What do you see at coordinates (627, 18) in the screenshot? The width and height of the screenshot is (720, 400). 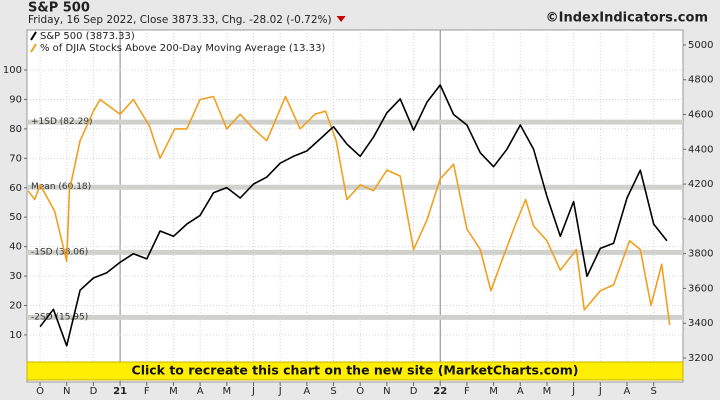 I see `watermark: ©IndexIndicators.com` at bounding box center [627, 18].